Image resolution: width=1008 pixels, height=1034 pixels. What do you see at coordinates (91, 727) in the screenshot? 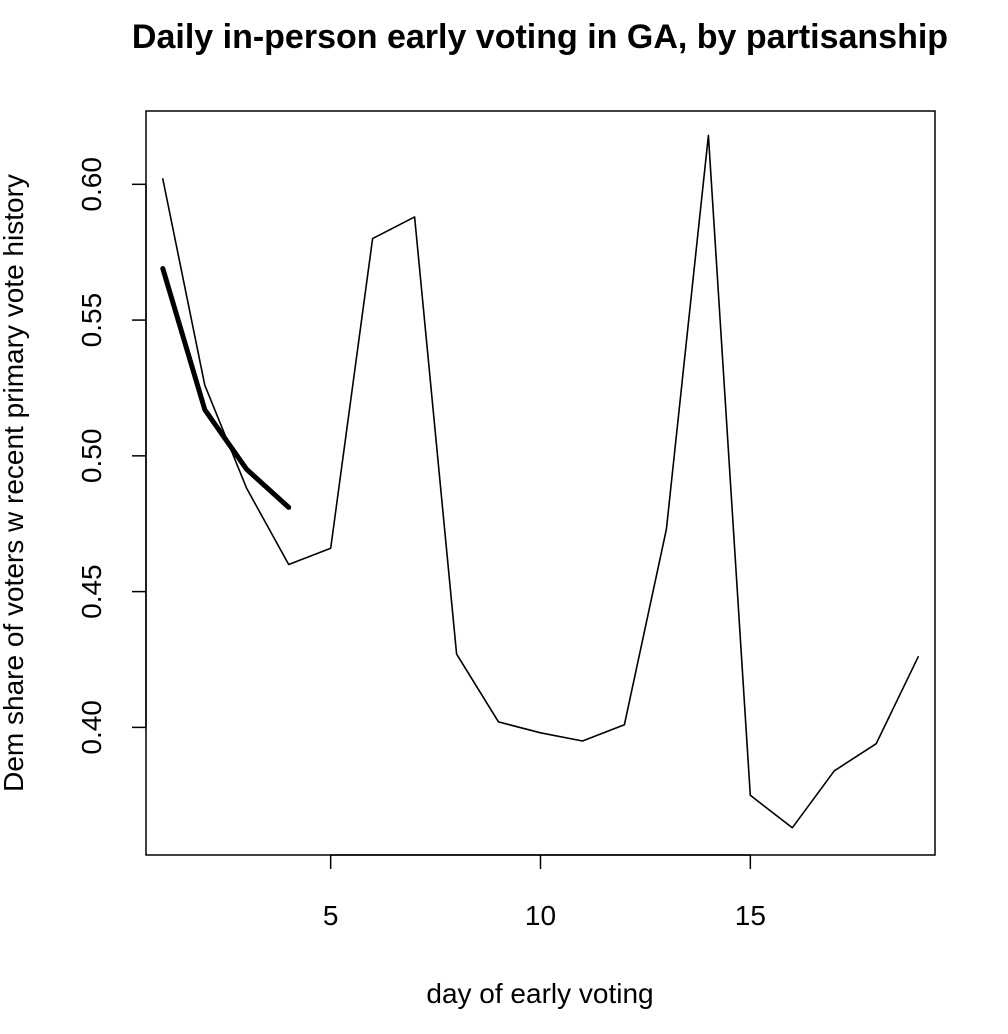
I see `y-tick-label: 0.40` at bounding box center [91, 727].